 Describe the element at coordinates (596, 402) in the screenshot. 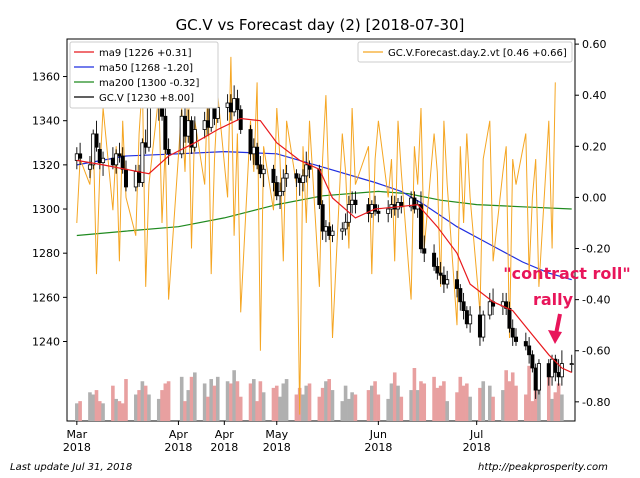

I see `y-right-tick-label: -0.80` at that location.